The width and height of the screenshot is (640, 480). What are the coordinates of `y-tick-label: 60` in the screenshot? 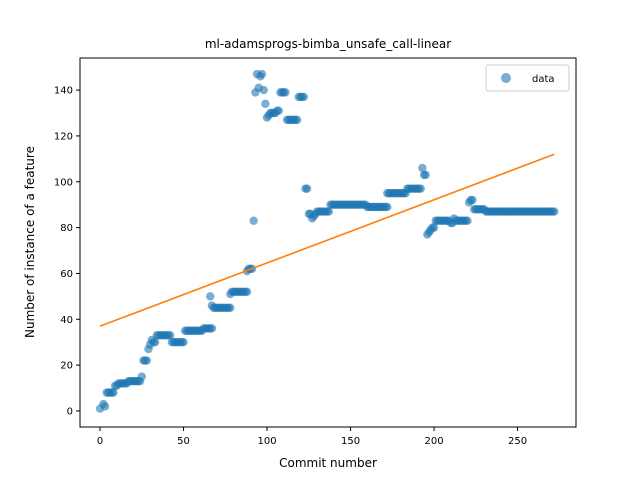 It's located at (66, 274).